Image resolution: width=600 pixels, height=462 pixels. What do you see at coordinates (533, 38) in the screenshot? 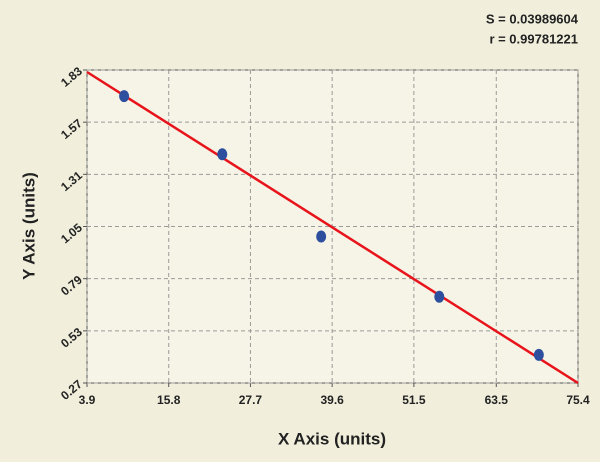
I see `annotation: r = 0.99781221` at bounding box center [533, 38].